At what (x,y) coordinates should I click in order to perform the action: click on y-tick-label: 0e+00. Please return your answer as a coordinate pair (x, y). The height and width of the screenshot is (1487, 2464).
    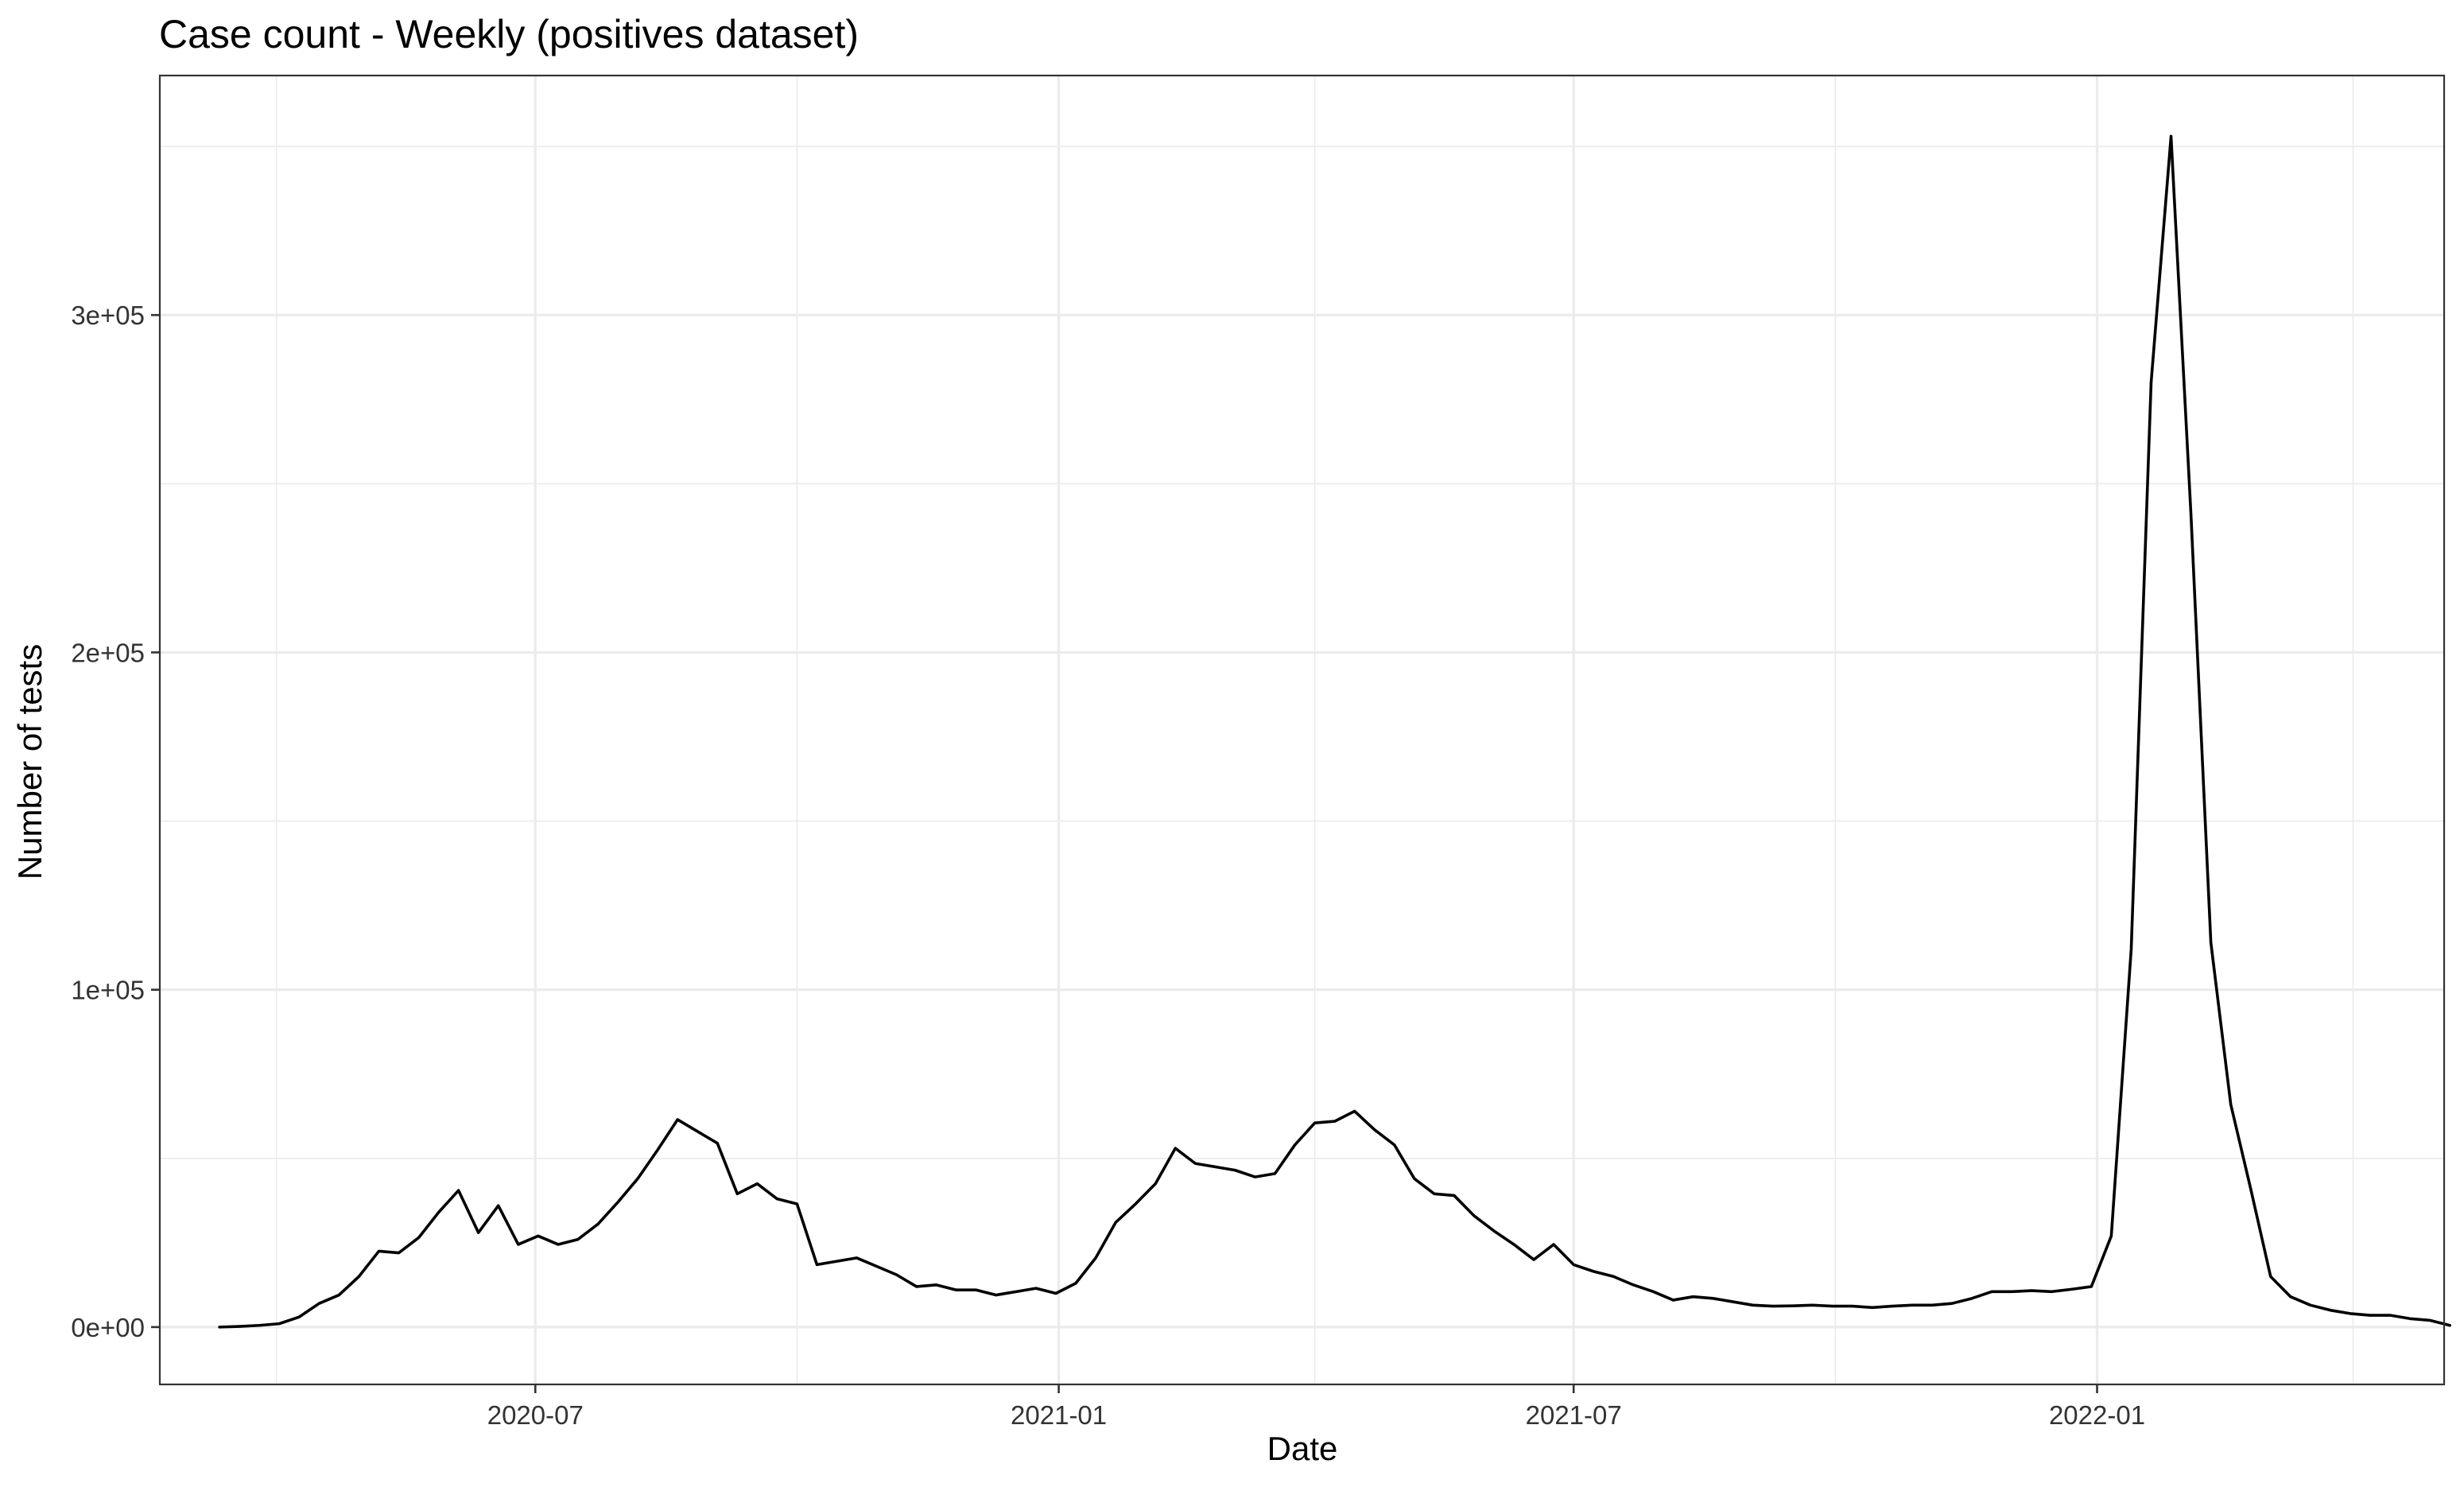
    Looking at the image, I should click on (108, 1327).